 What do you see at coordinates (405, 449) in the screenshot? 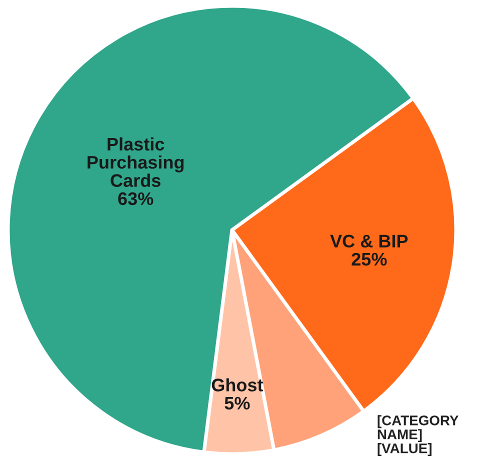
I see `data-label: [VALUE]` at bounding box center [405, 449].